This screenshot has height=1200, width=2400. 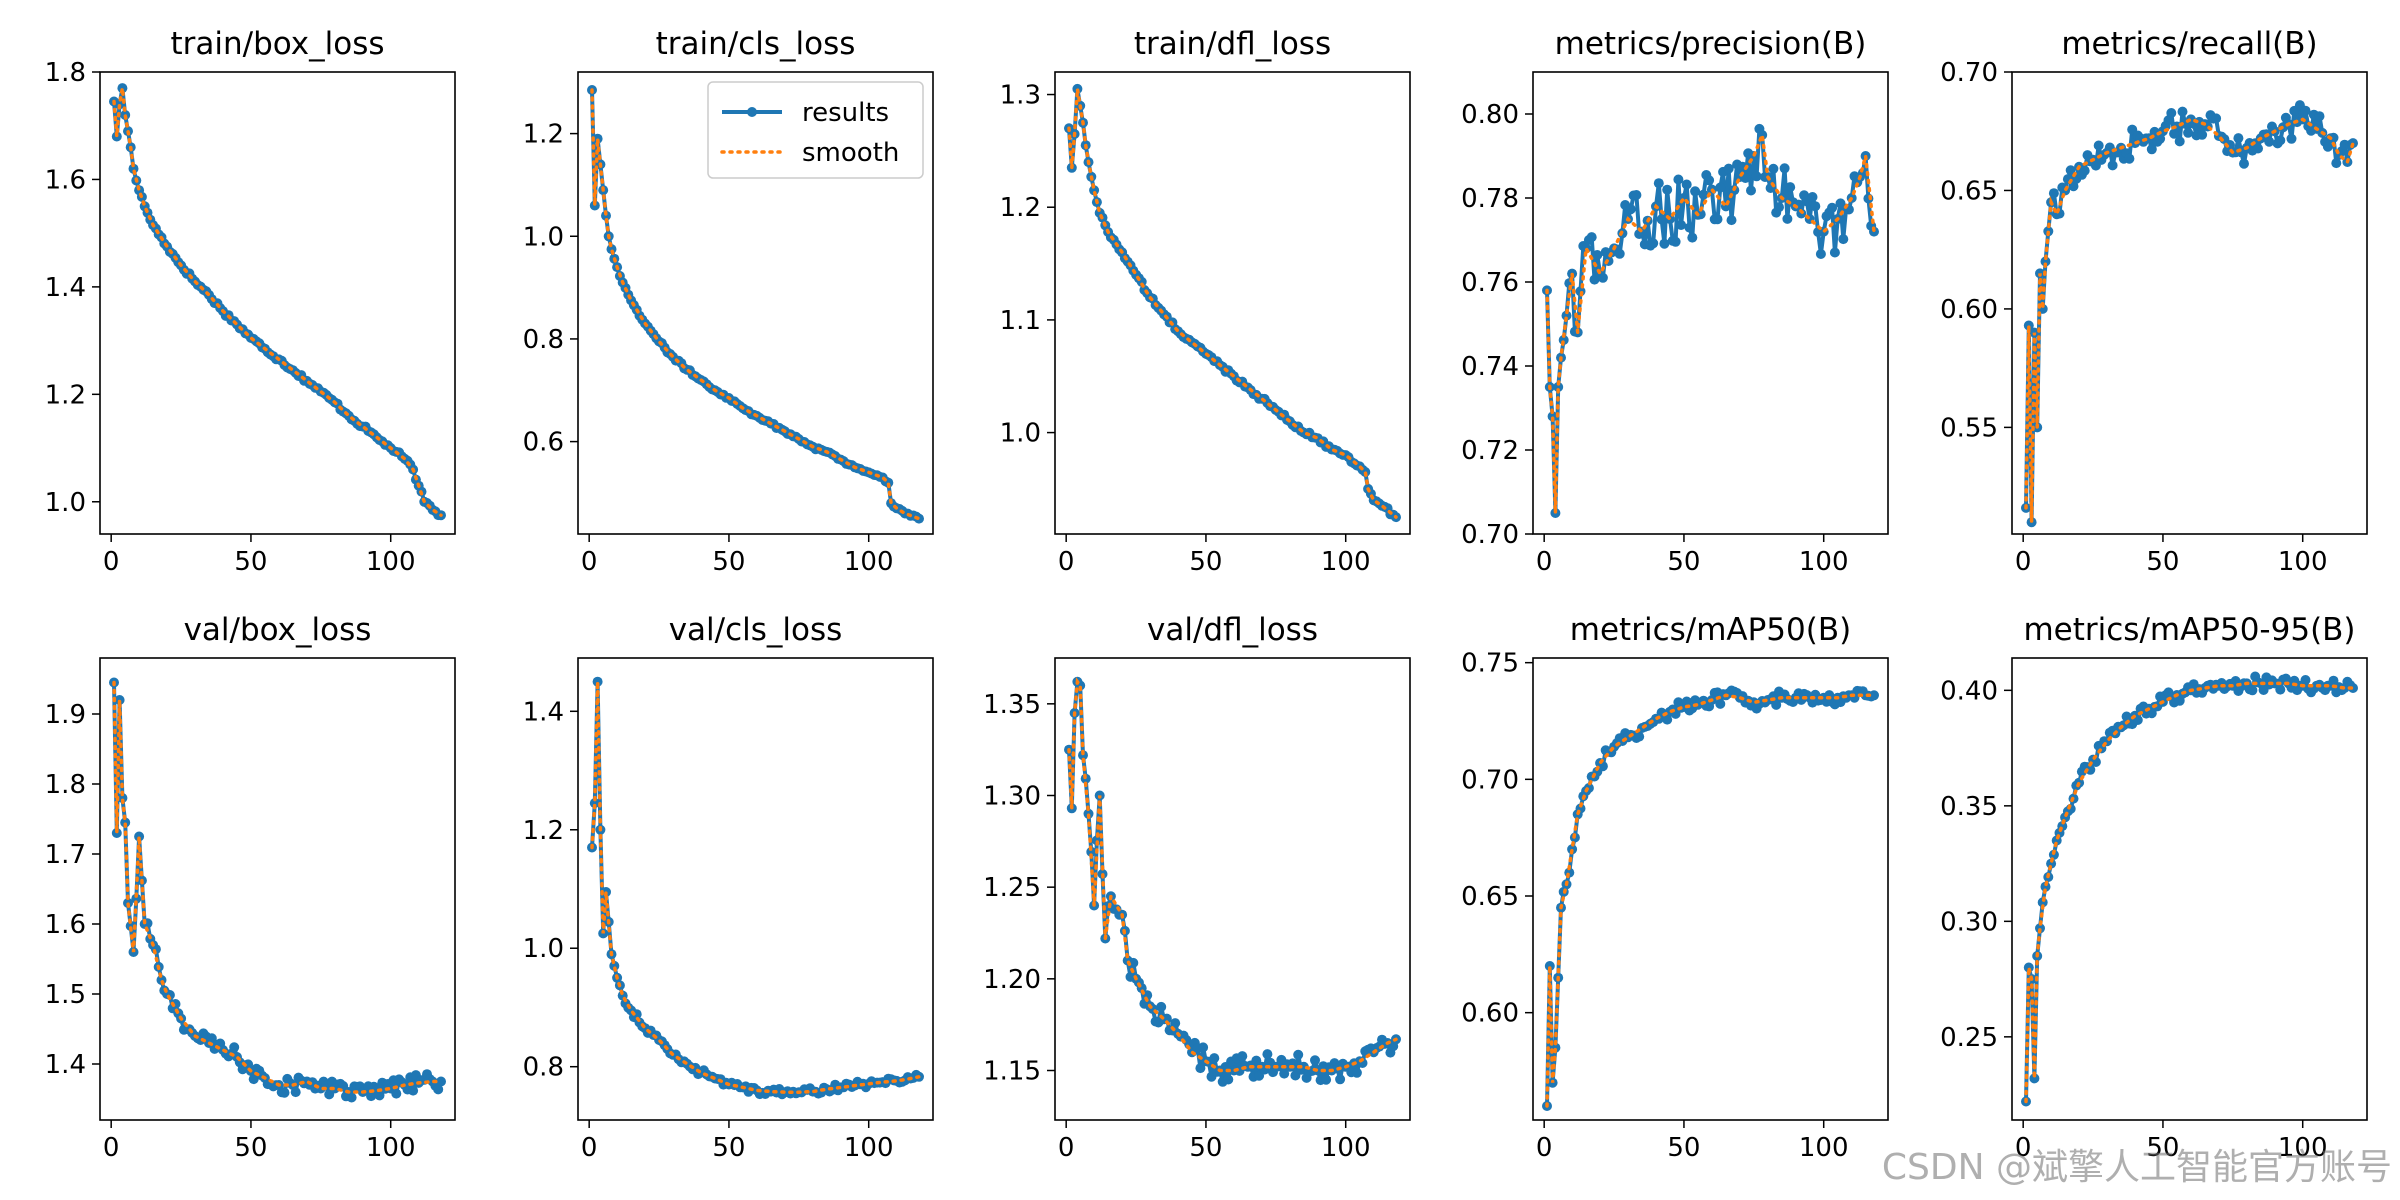 What do you see at coordinates (1490, 283) in the screenshot?
I see `y-tick-label: 0.76` at bounding box center [1490, 283].